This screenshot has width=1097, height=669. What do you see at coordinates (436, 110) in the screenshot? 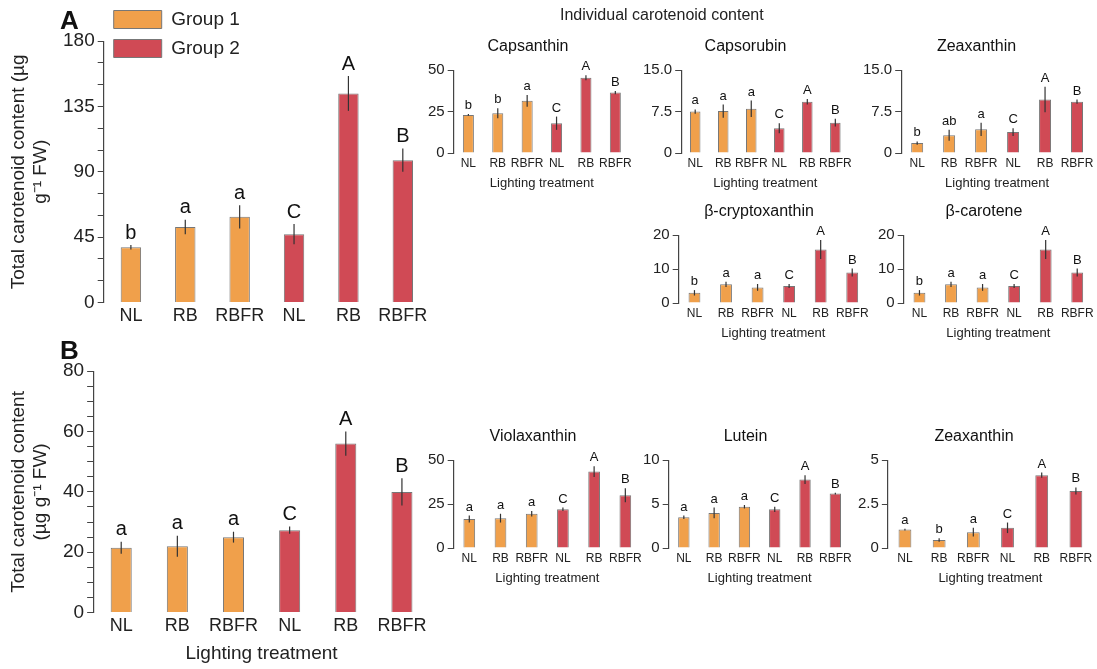
I see `y-tick-label: 25` at bounding box center [436, 110].